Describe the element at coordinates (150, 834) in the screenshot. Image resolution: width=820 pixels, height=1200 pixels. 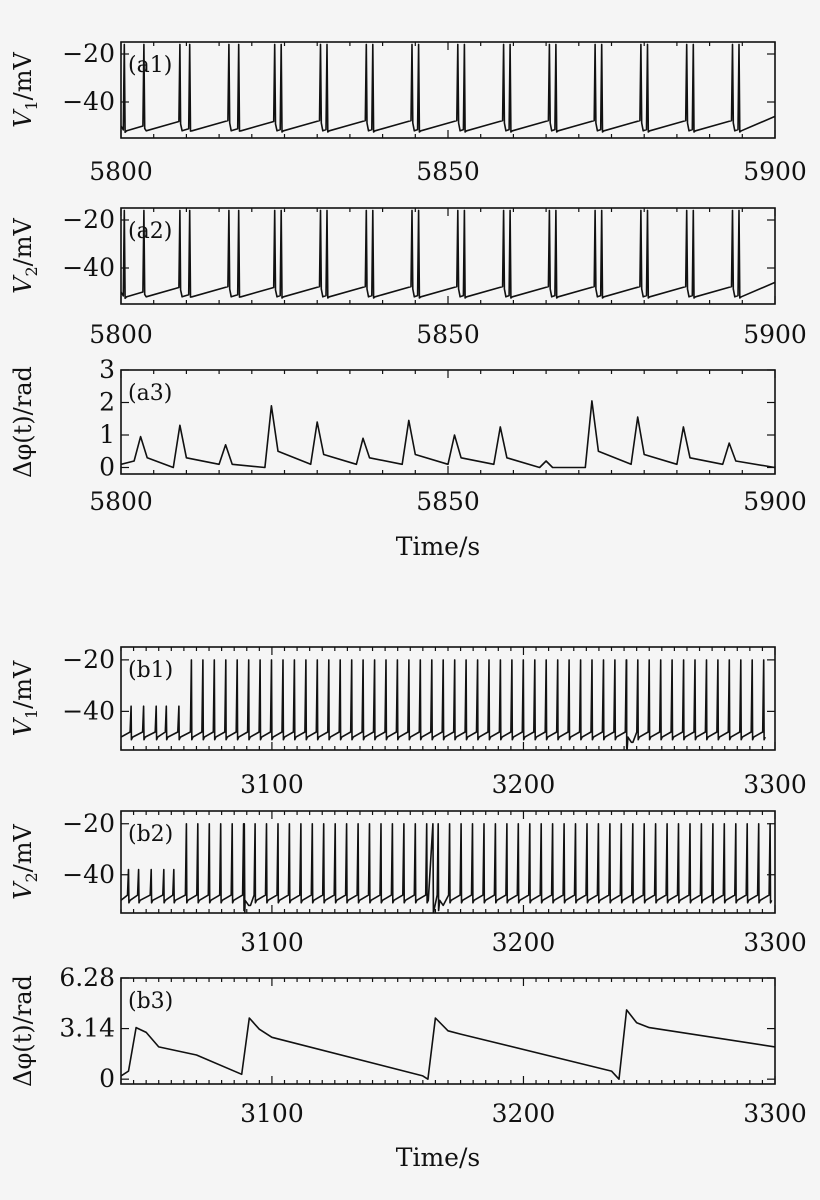
I see `panel-label: (b2)` at that location.